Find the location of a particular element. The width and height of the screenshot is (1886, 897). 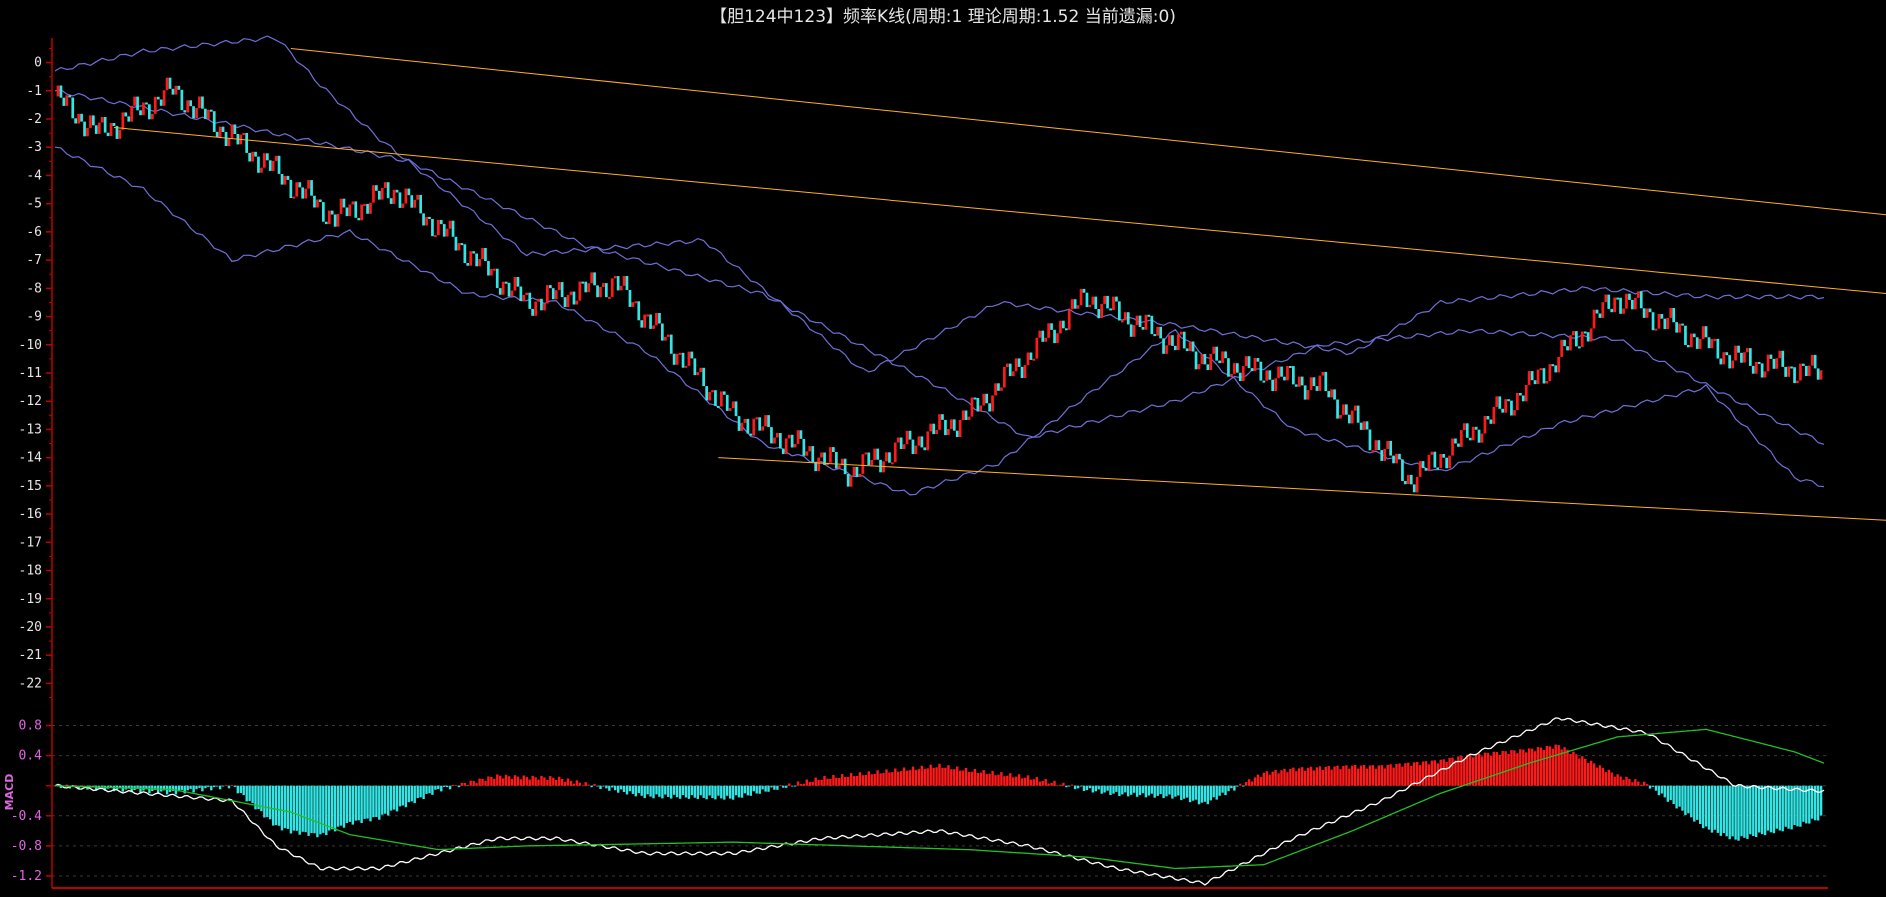

main-tick-label: -13 is located at coordinates (30, 429).